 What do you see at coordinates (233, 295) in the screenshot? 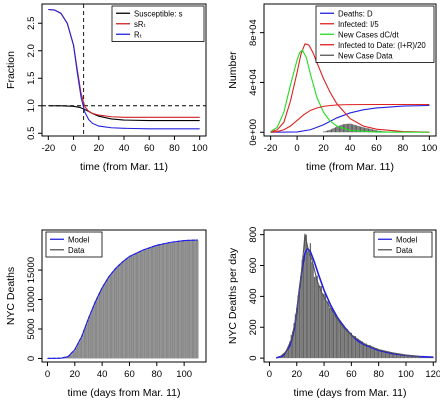
I see `y-axis-label: NYC Deaths per day` at bounding box center [233, 295].